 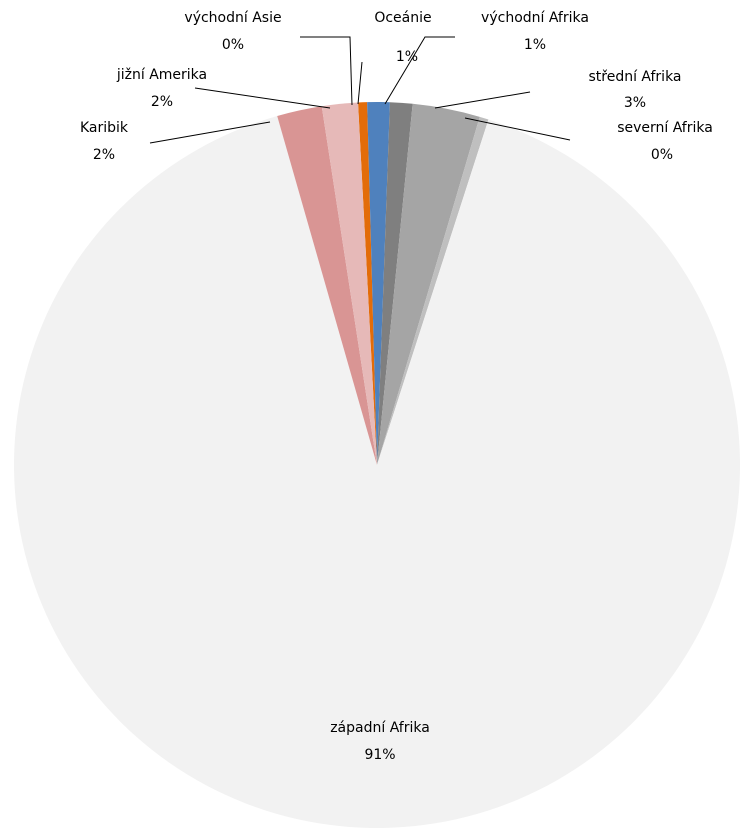 I want to click on slice-label: východní Afrika, so click(x=535, y=18).